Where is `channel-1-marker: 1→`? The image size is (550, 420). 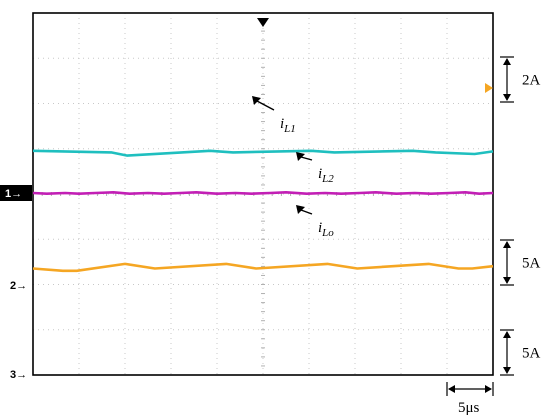
channel-1-marker: 1→ is located at coordinates (16, 193).